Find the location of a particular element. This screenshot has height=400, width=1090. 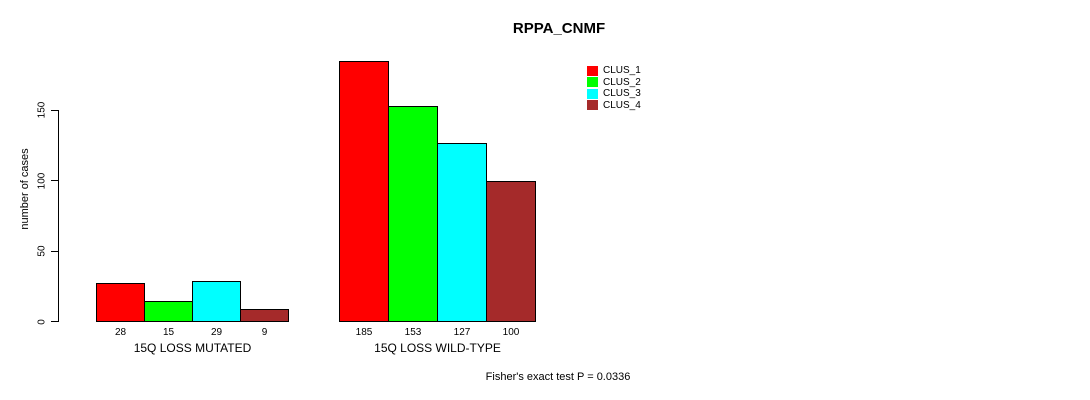

bar-value-label: 29 is located at coordinates (216, 332).